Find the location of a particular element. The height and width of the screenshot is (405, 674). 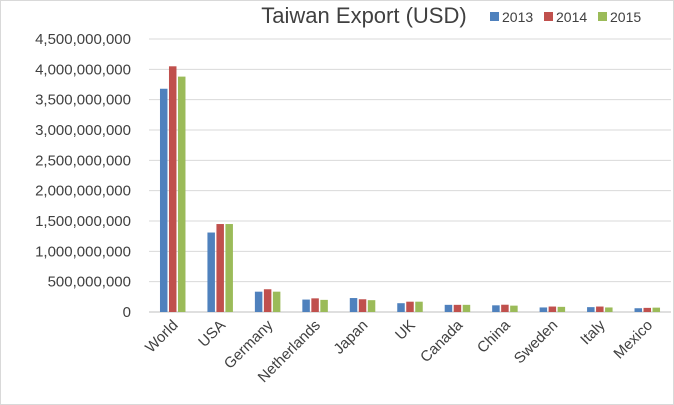

bar-usa-2014 is located at coordinates (220, 268).